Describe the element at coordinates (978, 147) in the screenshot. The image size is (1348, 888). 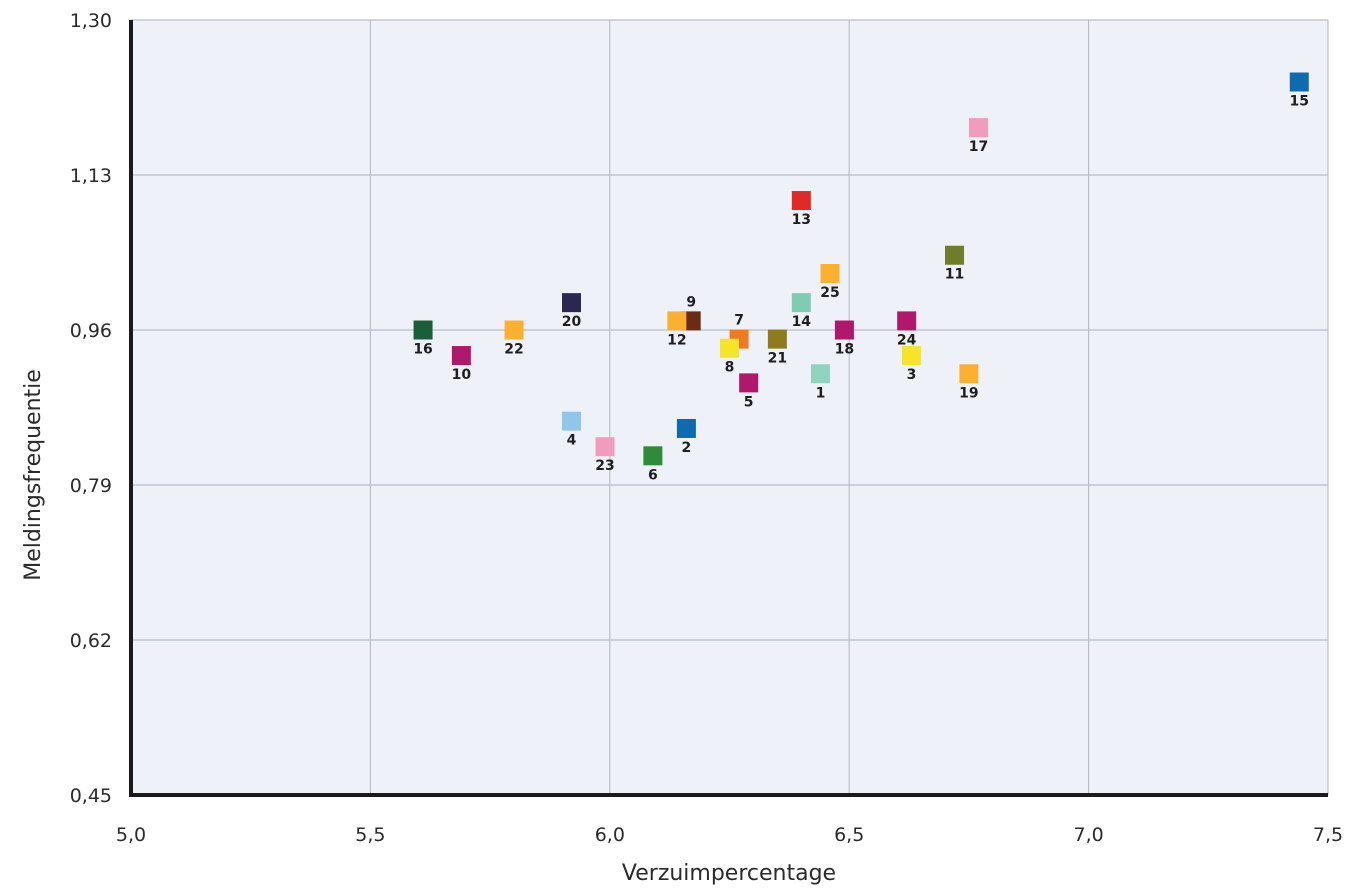
I see `data-point-label: 17` at that location.